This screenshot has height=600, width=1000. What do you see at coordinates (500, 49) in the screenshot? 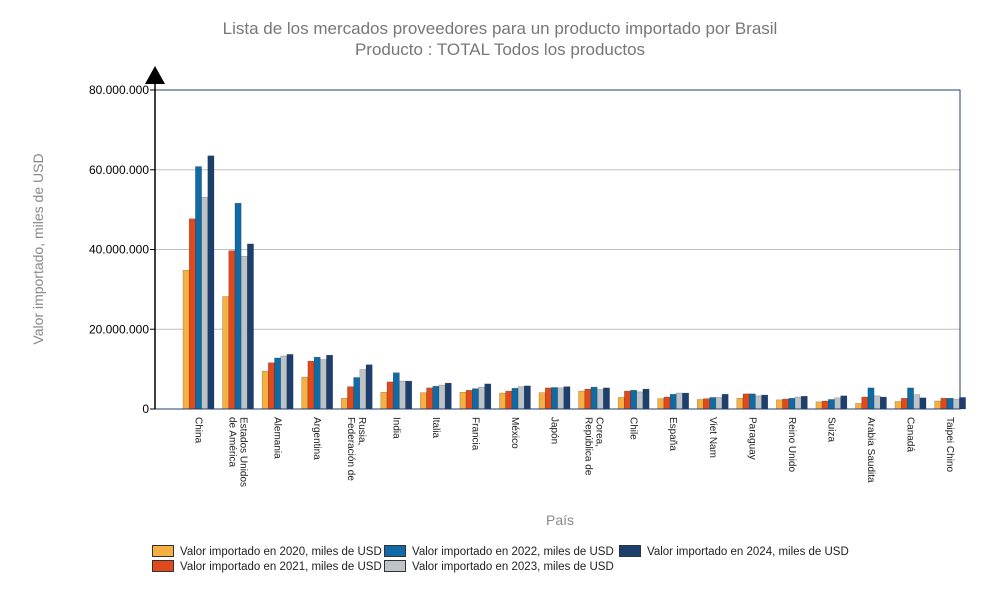
I see `chart-subtitle: Producto : TOTAL Todos los productos` at bounding box center [500, 49].